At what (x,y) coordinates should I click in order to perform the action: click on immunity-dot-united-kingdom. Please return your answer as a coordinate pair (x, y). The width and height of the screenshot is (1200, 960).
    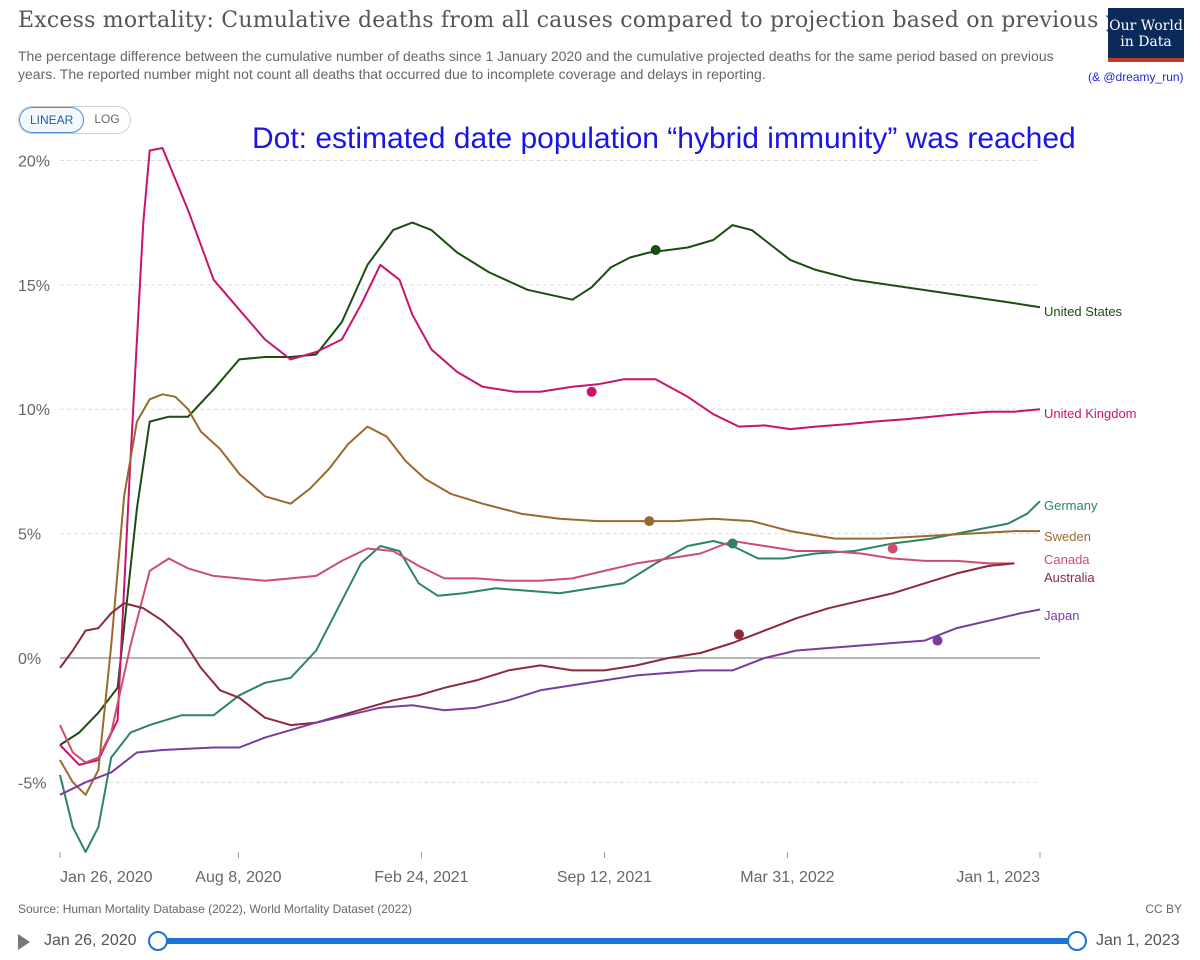
    Looking at the image, I should click on (591, 391).